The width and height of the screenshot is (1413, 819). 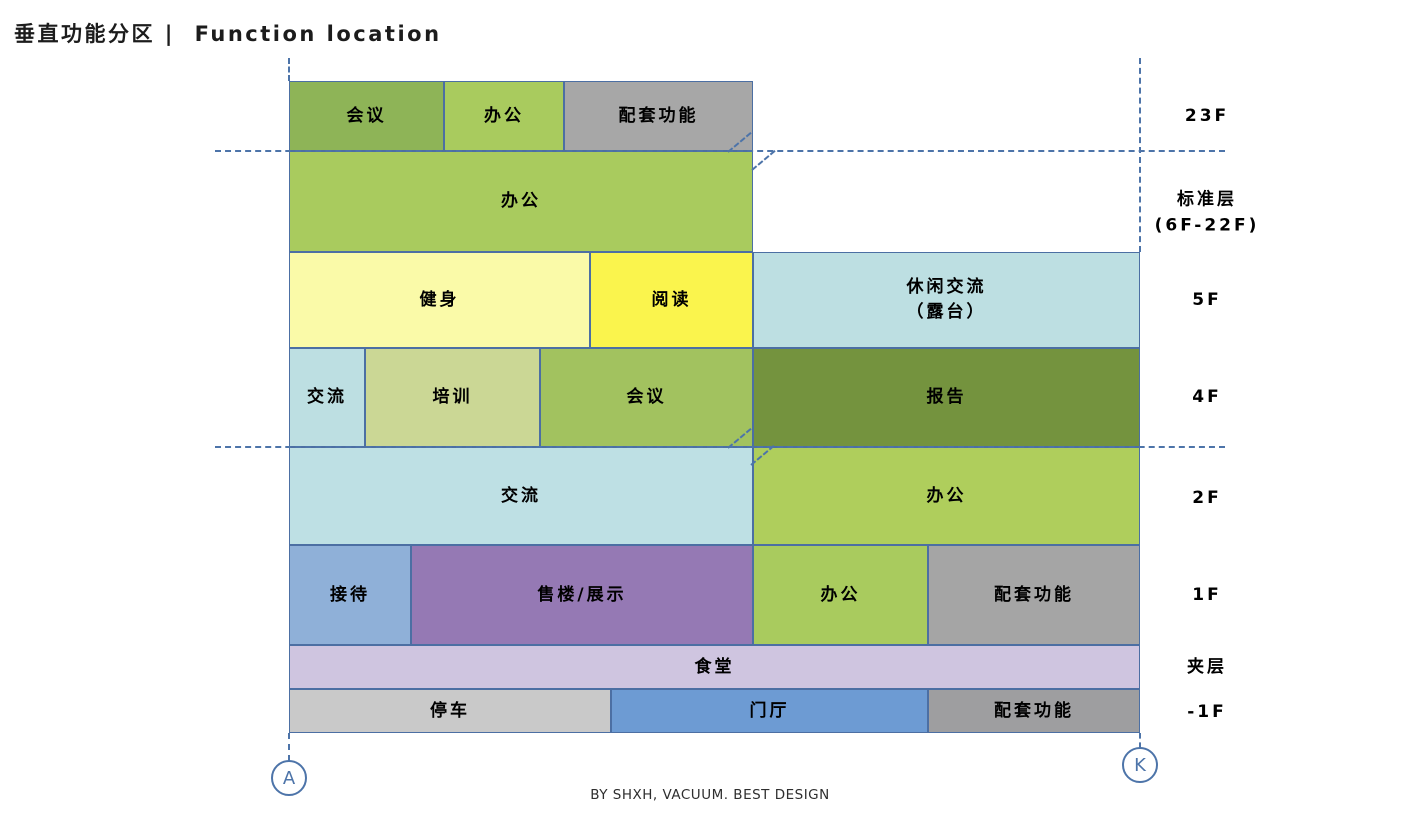 What do you see at coordinates (1207, 497) in the screenshot?
I see `floor-label-2F: 2F` at bounding box center [1207, 497].